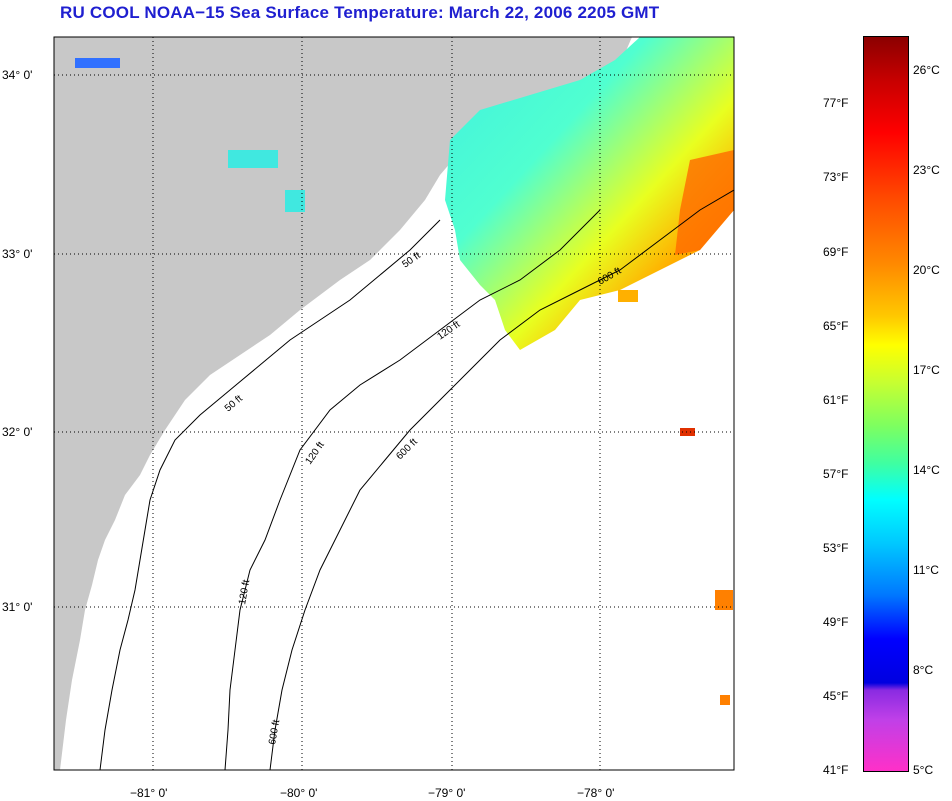 This screenshot has height=801, width=952. I want to click on latitude-label: 32° 0', so click(17, 432).